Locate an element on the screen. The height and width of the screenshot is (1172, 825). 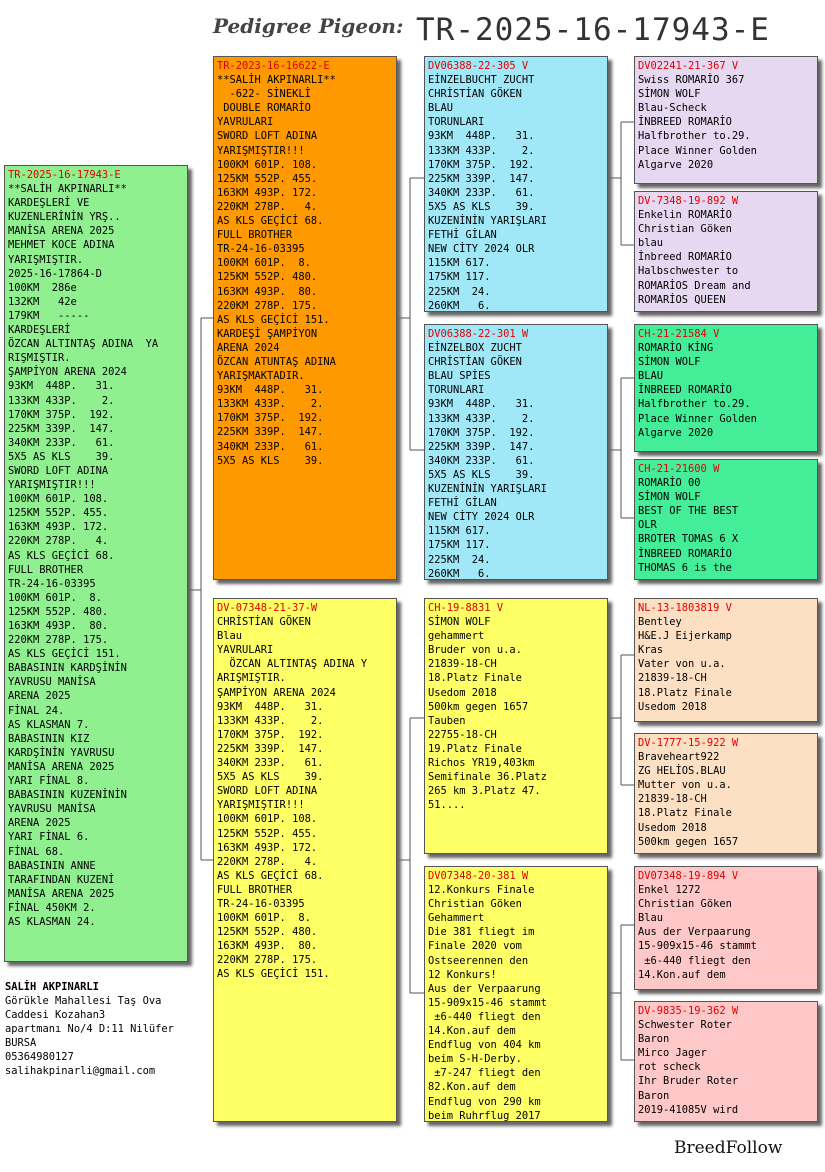
pigeon-id: TR-2025-16-17943-E is located at coordinates (64, 175).